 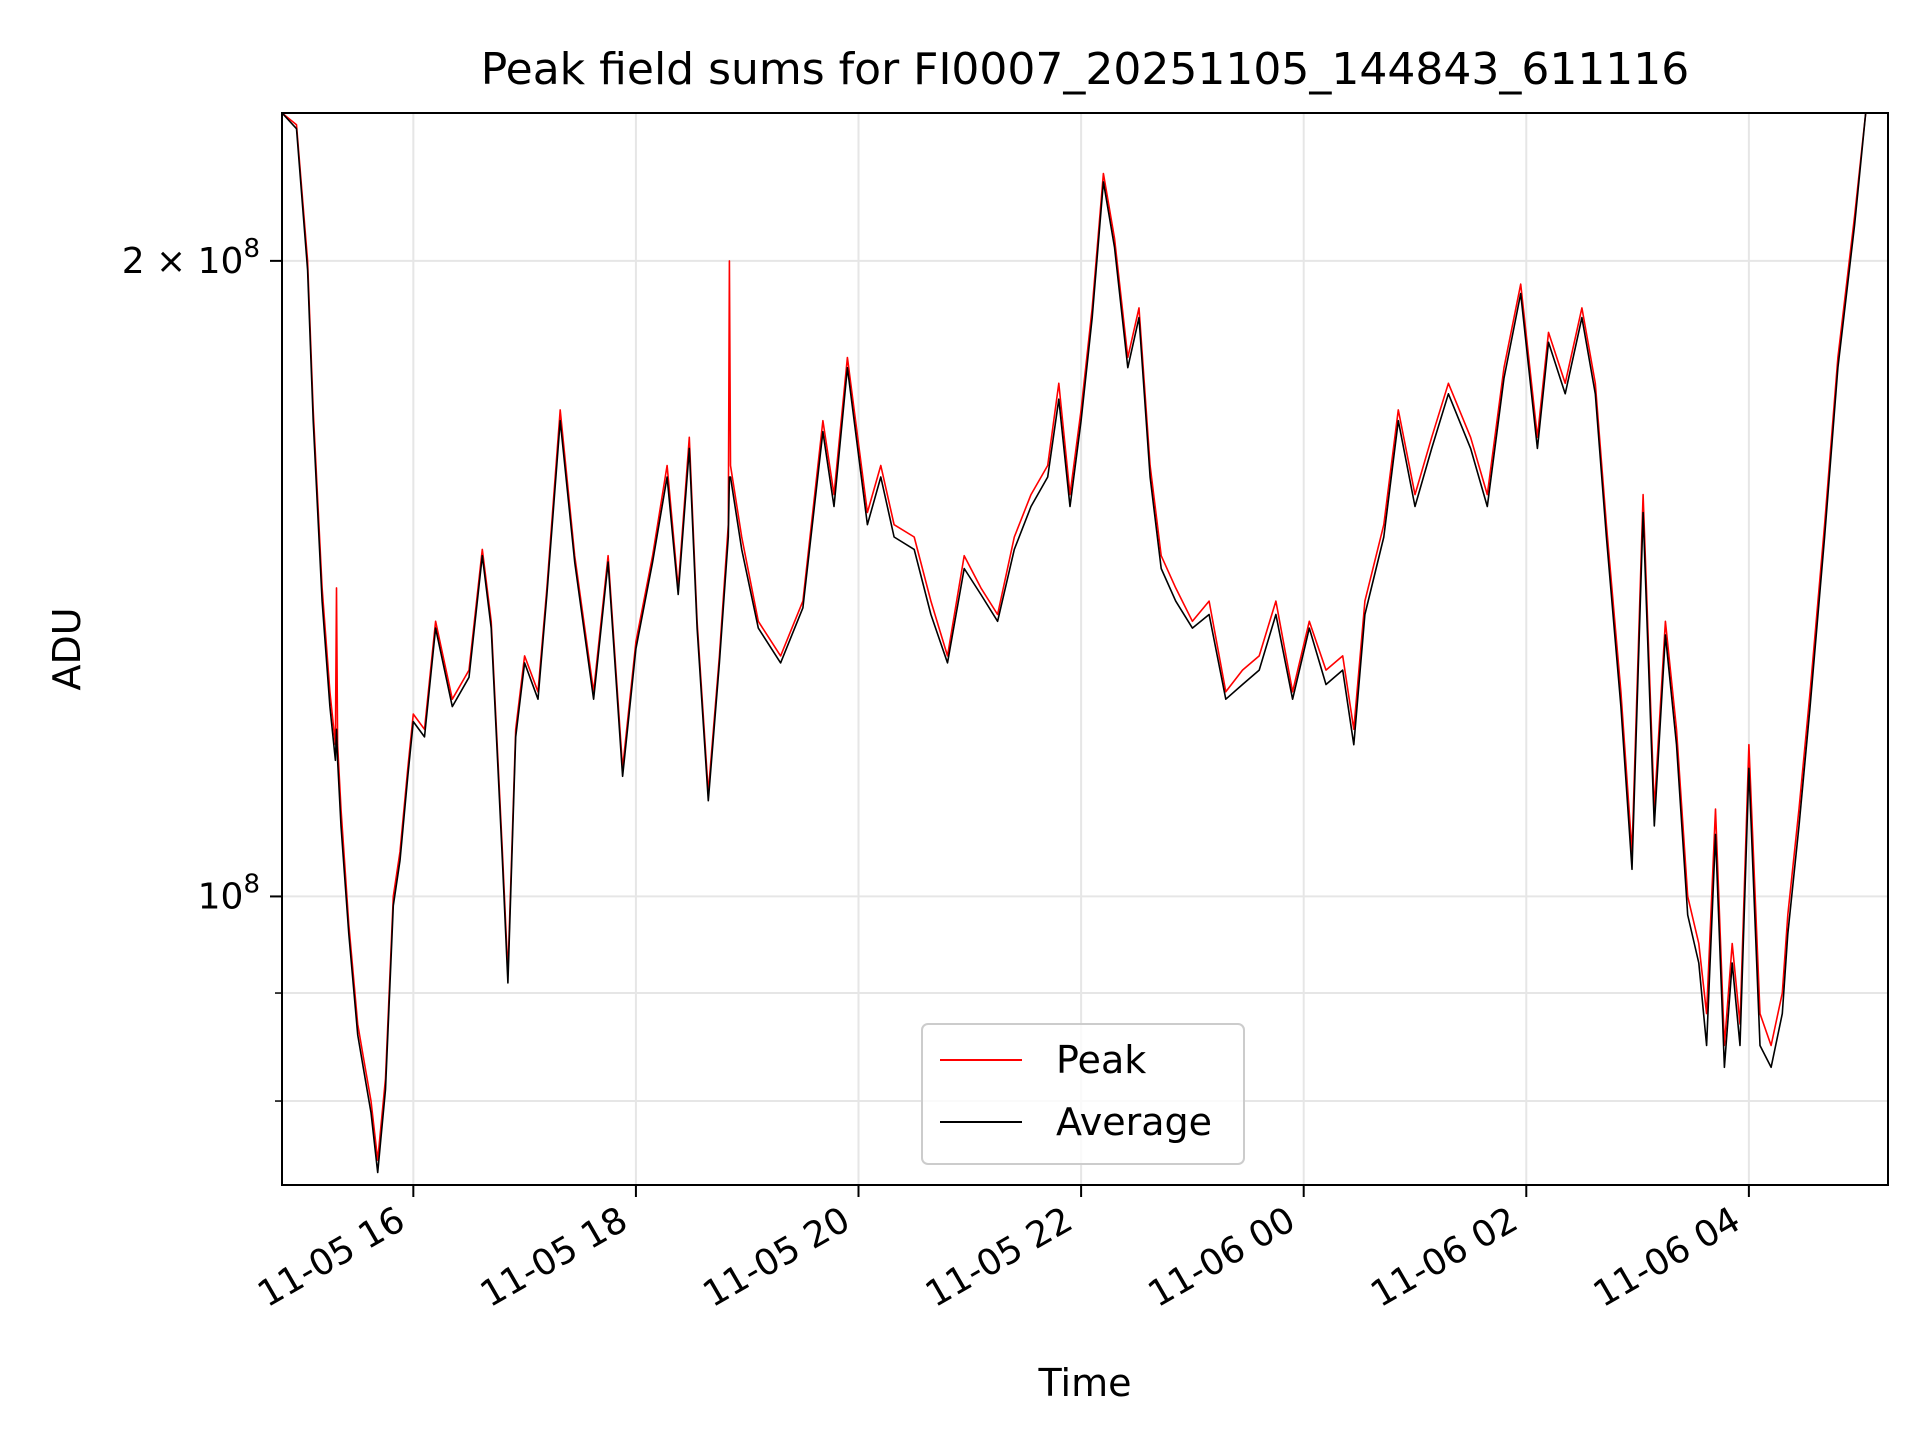 What do you see at coordinates (1134, 1122) in the screenshot?
I see `legend-label-average: Average` at bounding box center [1134, 1122].